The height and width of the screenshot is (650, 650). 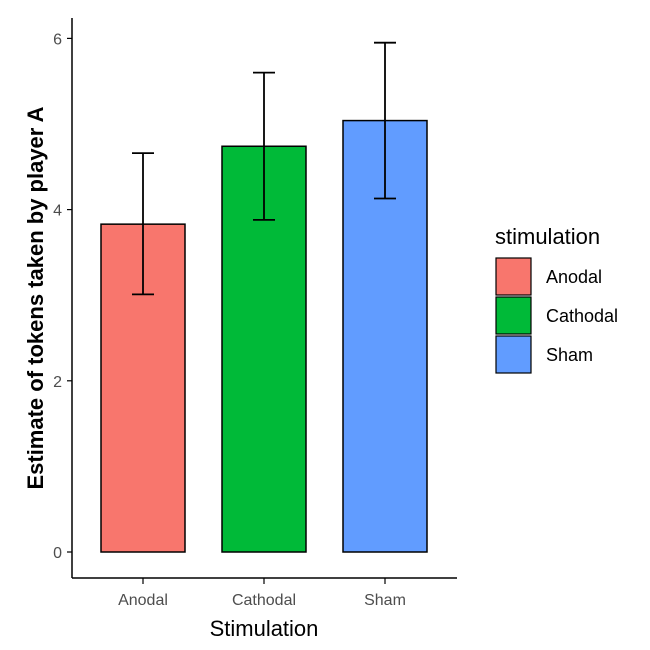 I want to click on legend-swatch-sham, so click(x=513, y=354).